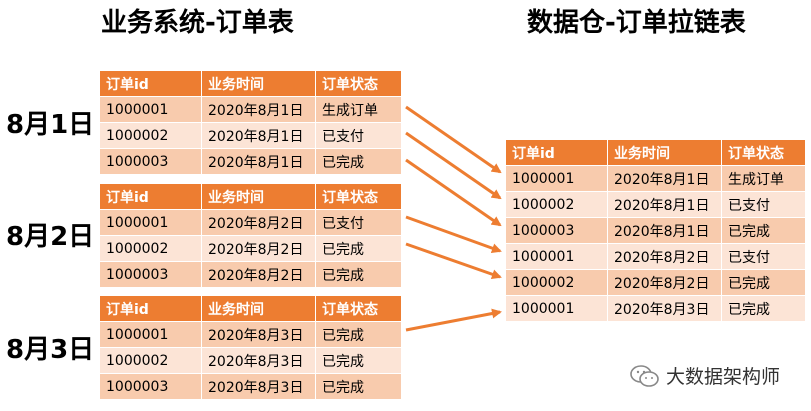  Describe the element at coordinates (453, 139) in the screenshot. I see `arrow-aug1-row1` at that location.